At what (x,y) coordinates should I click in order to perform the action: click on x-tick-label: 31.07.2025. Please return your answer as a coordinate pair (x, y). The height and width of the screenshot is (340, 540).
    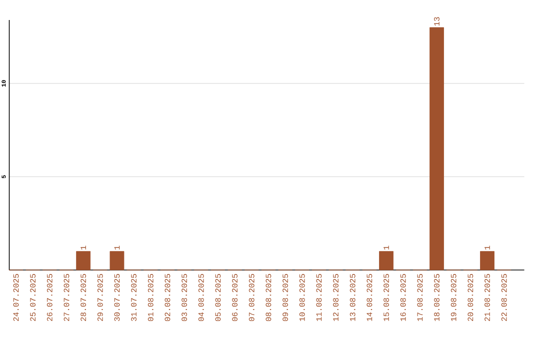
    Looking at the image, I should click on (134, 298).